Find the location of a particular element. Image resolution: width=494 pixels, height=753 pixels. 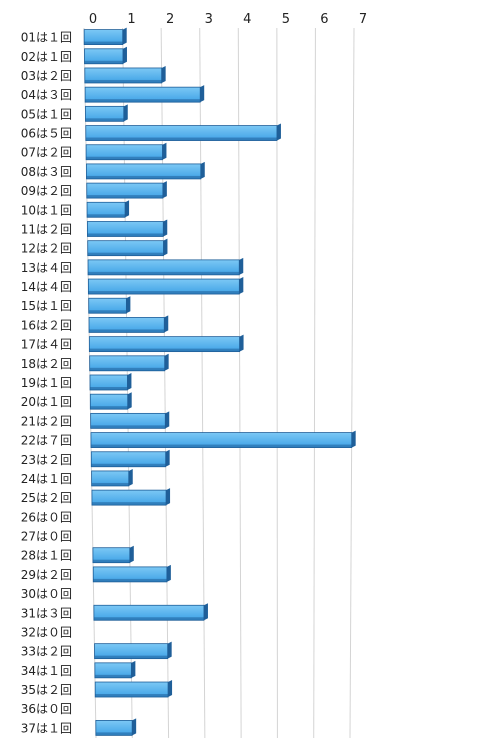

category-label: 23は２回 is located at coordinates (46, 460).